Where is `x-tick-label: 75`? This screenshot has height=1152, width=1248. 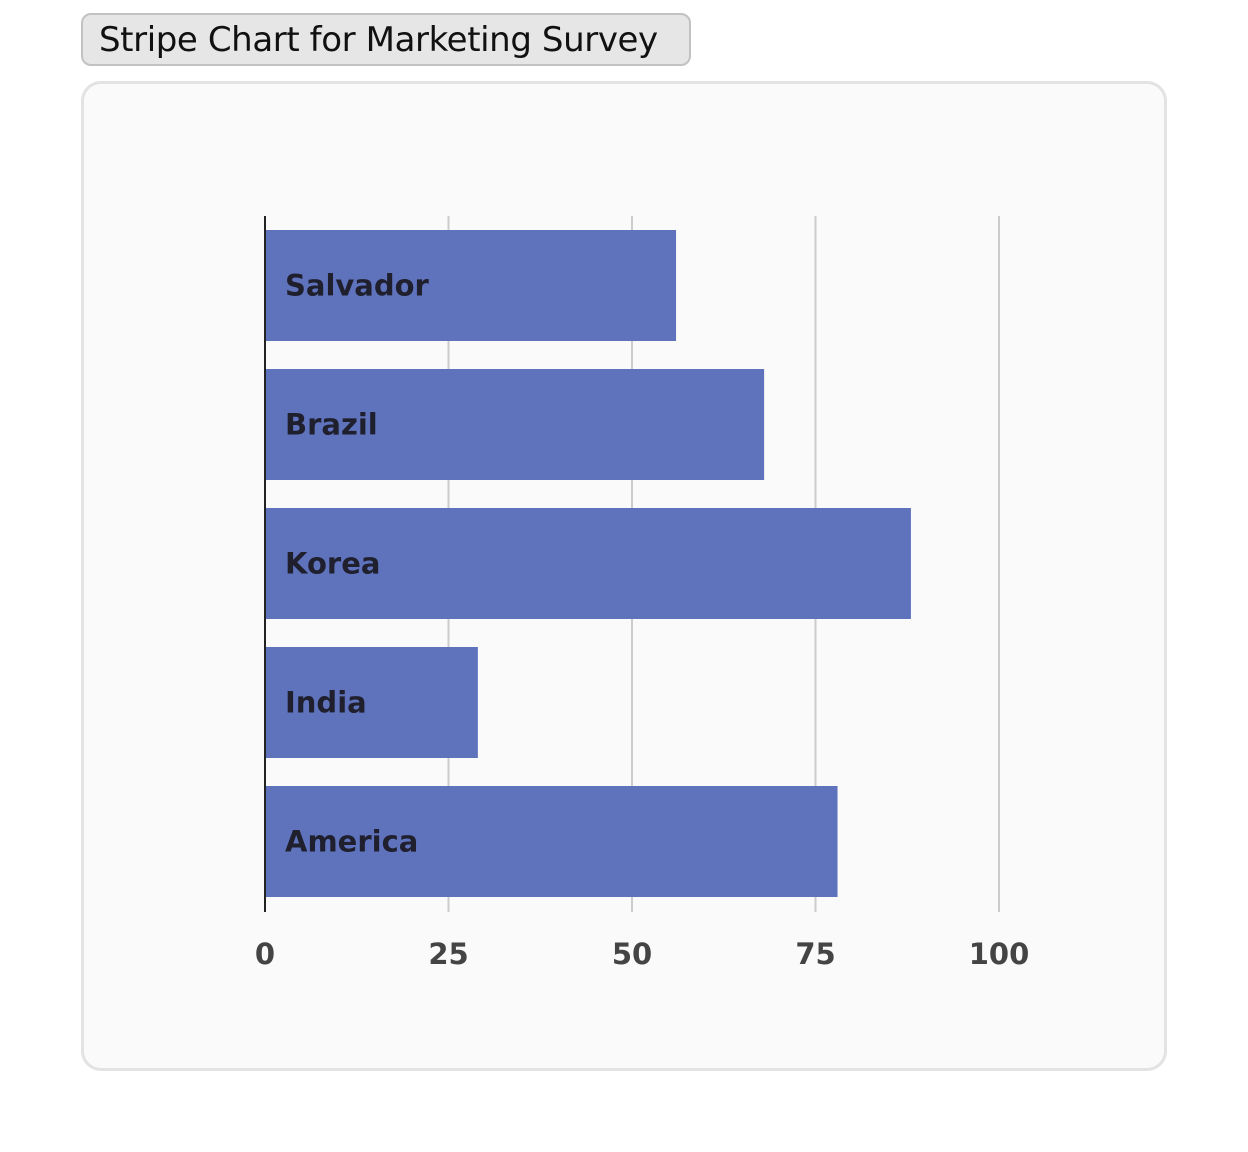
x-tick-label: 75 is located at coordinates (815, 954).